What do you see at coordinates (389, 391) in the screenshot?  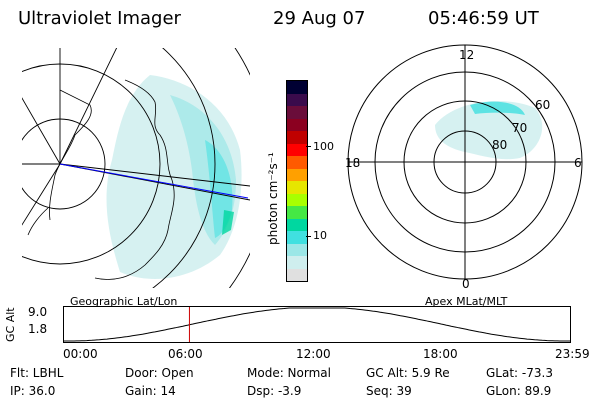 I see `status-seq: Seq: 39` at bounding box center [389, 391].